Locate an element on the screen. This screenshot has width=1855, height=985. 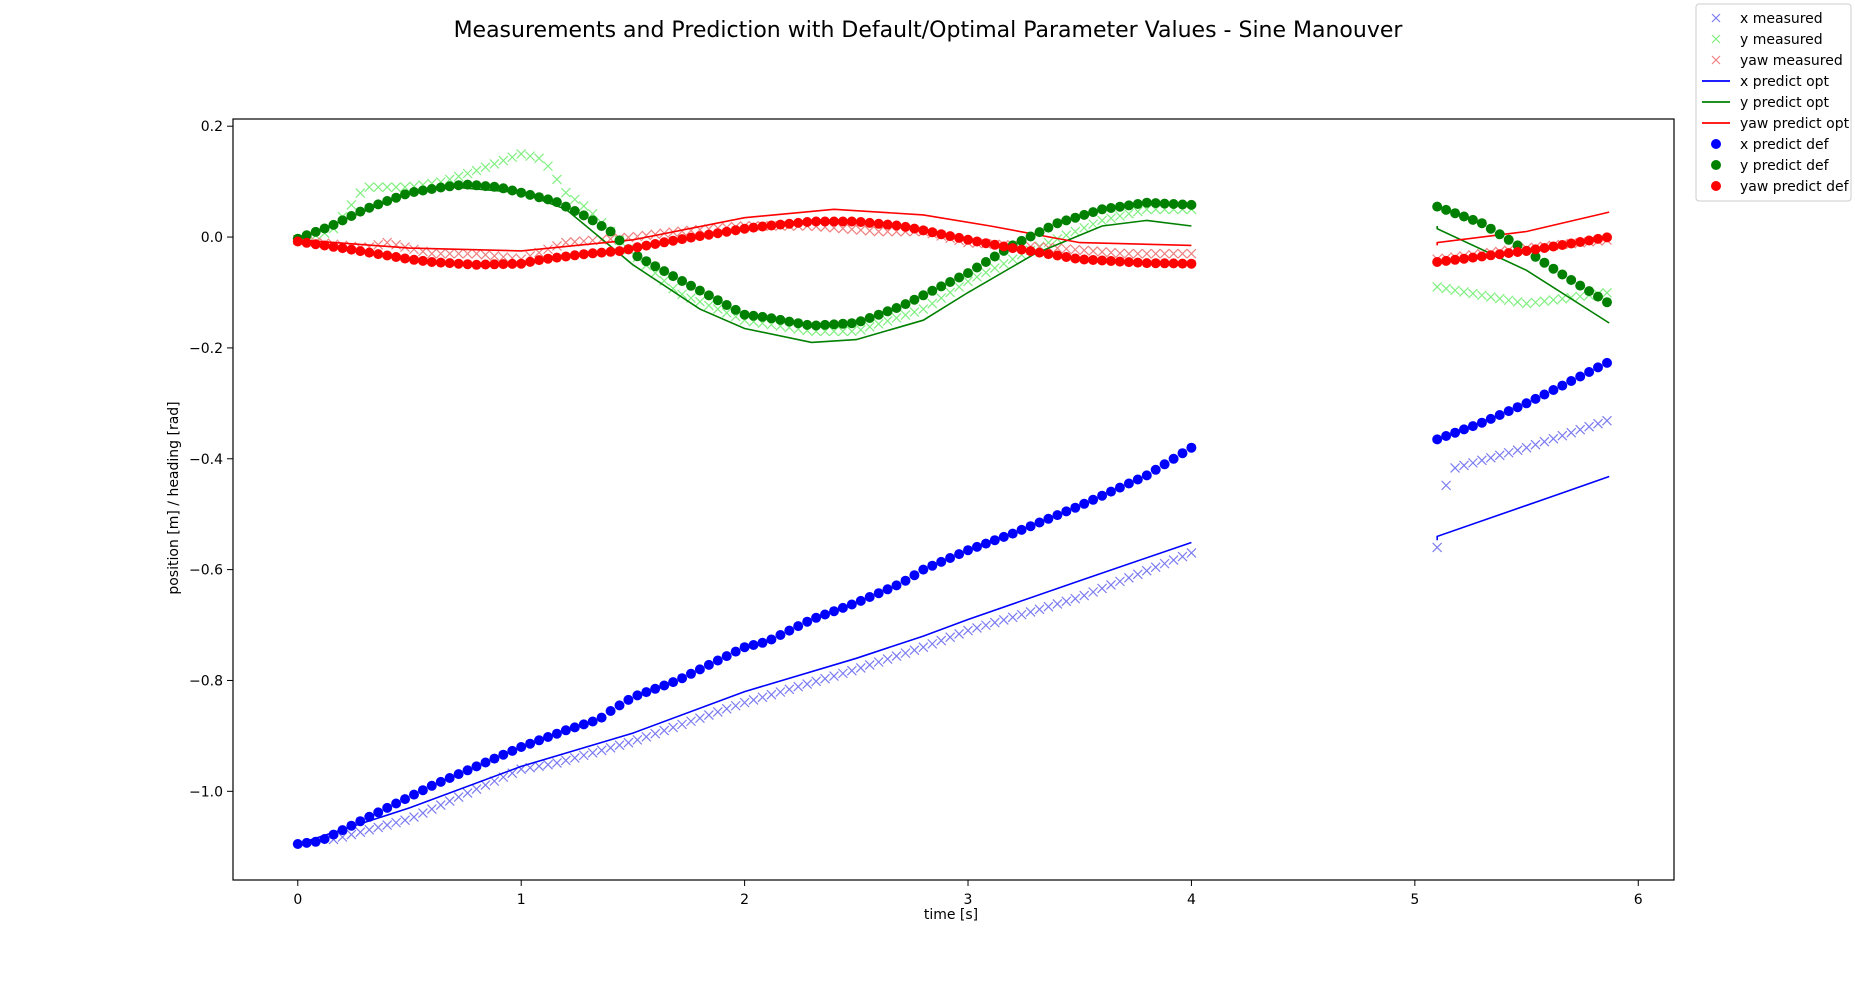
legend-entry: y predict opt is located at coordinates (1766, 103).